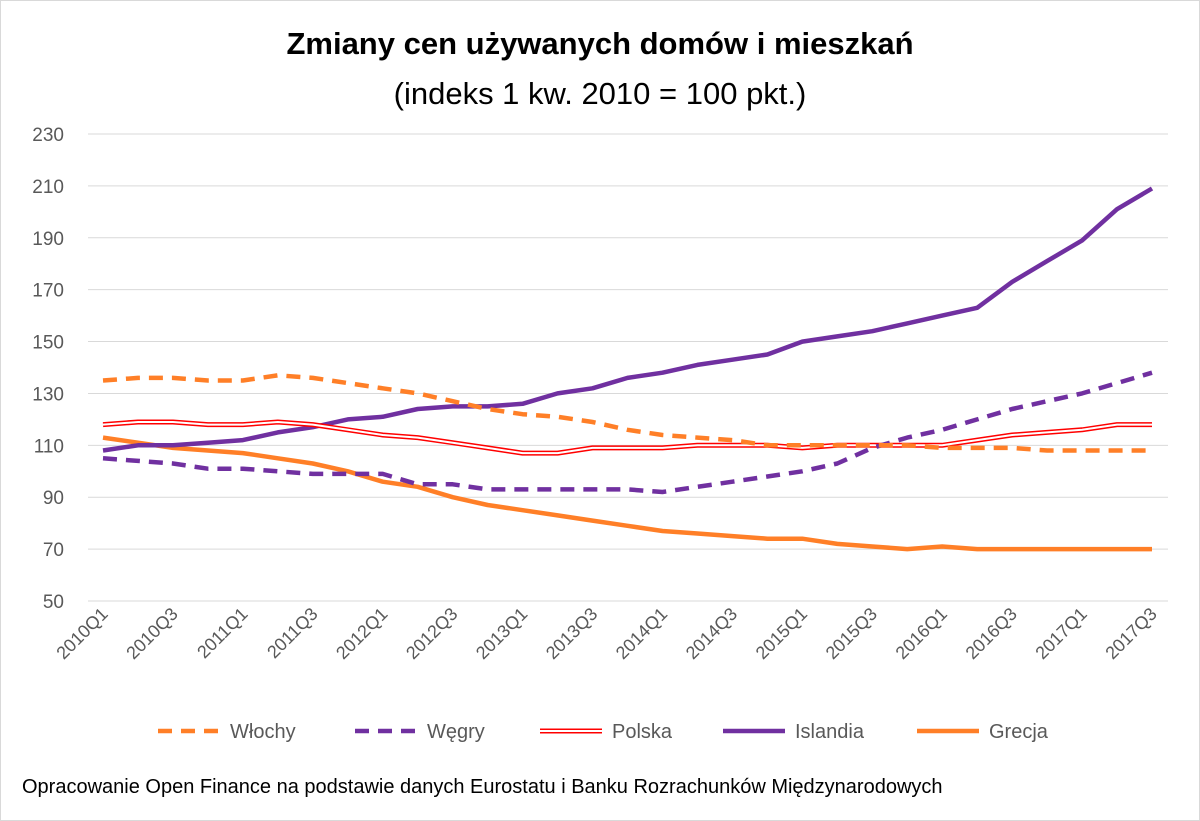  I want to click on y-tick-label: 110, so click(49, 446).